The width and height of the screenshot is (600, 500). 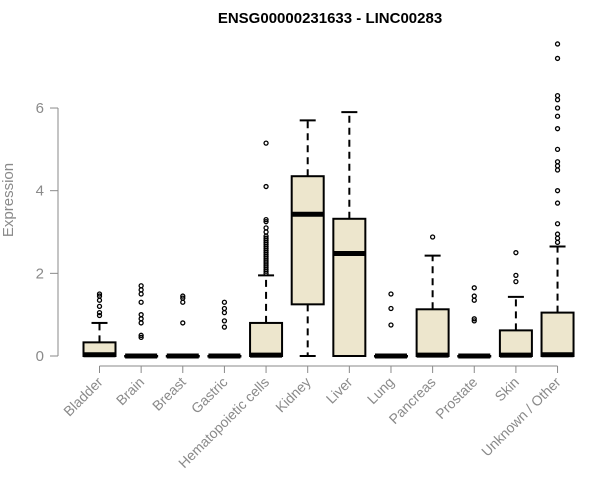 What do you see at coordinates (380, 390) in the screenshot?
I see `x-tick-label: Lung` at bounding box center [380, 390].